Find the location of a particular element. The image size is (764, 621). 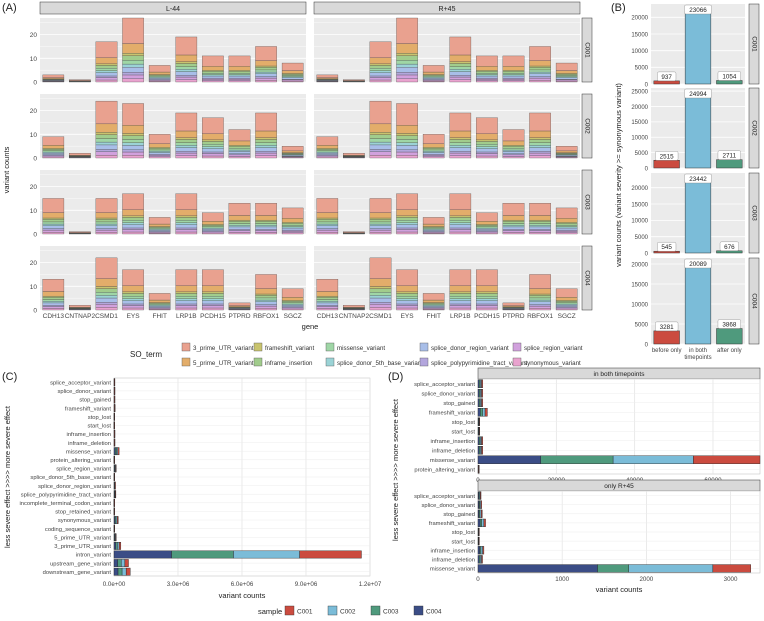

x-tick-label: LRP1B is located at coordinates (186, 316).